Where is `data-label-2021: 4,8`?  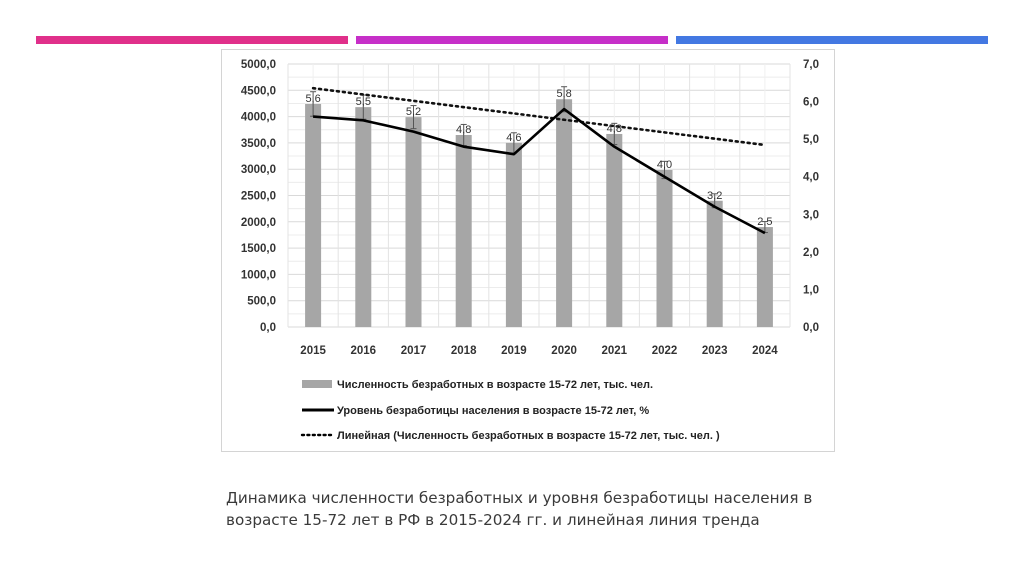 data-label-2021: 4,8 is located at coordinates (614, 129).